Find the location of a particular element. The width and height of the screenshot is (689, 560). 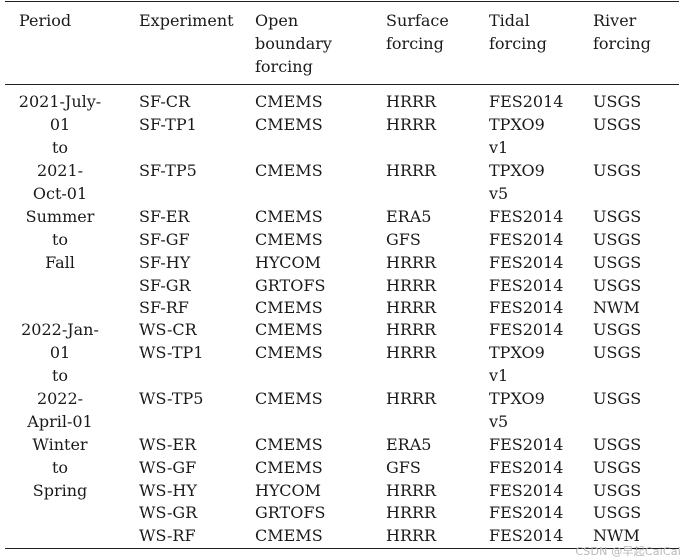

cell-experiment: SF-RF is located at coordinates (164, 307).